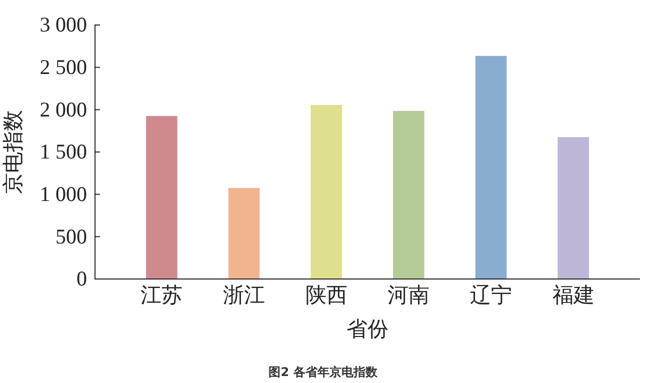  Describe the element at coordinates (63, 194) in the screenshot. I see `y-tick-label: 1 000` at that location.